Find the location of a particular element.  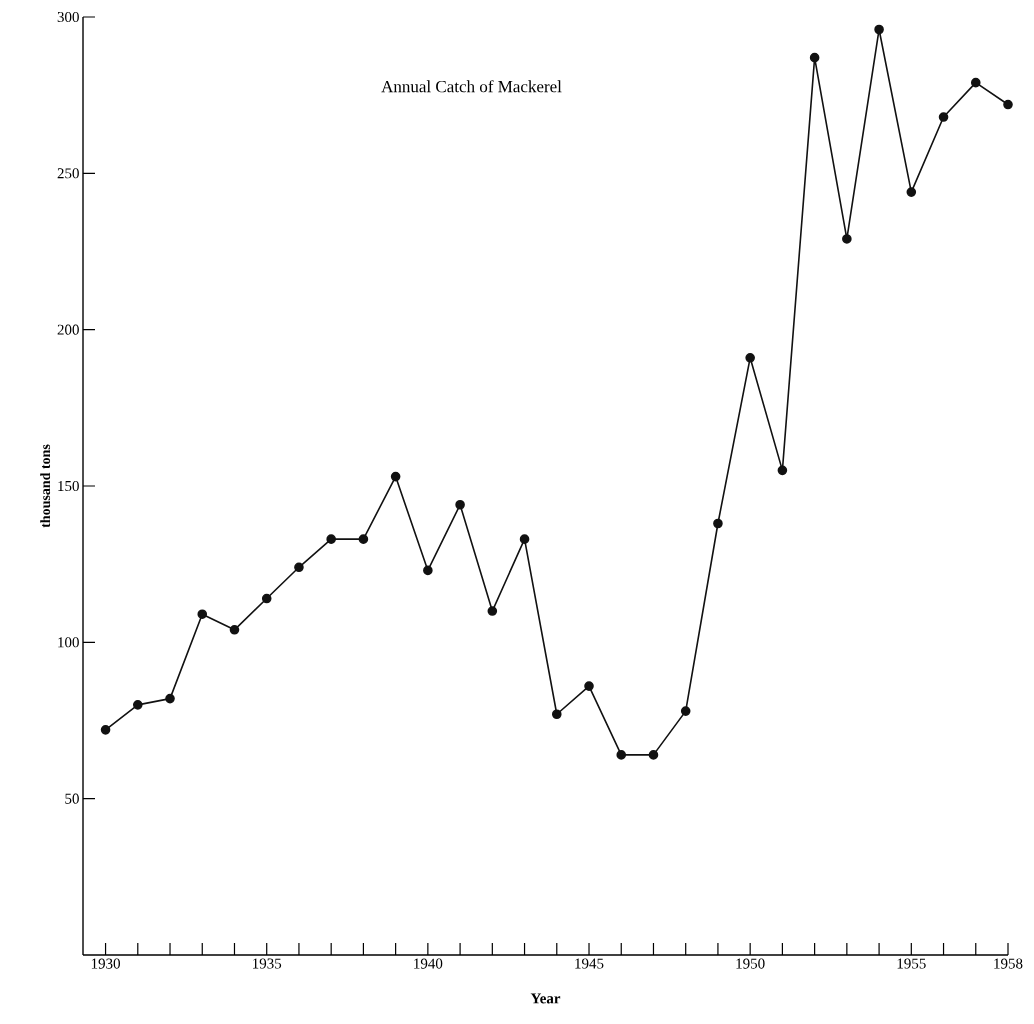

x-axis-title: Year is located at coordinates (545, 998).